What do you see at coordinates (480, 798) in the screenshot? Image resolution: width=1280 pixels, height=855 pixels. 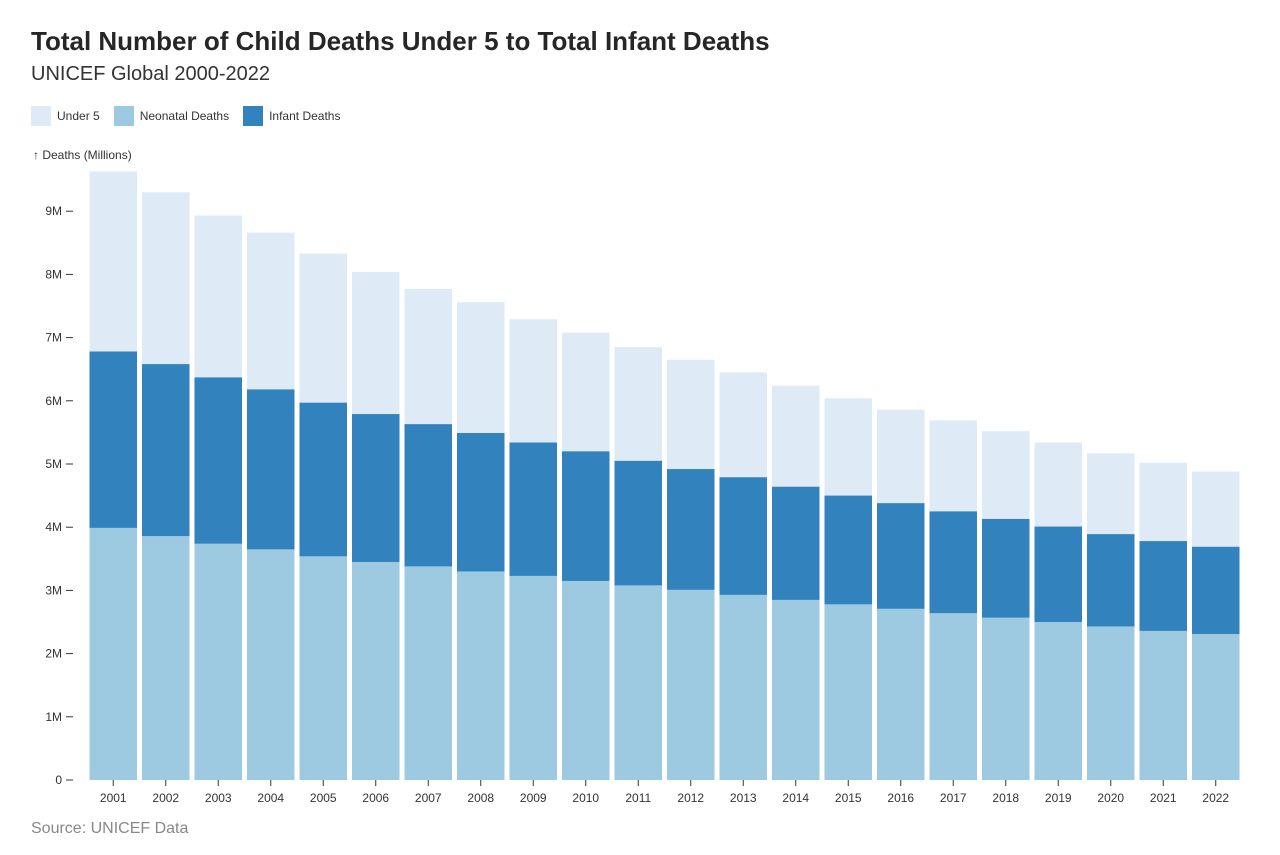 I see `x-tick-label: 2008` at bounding box center [480, 798].